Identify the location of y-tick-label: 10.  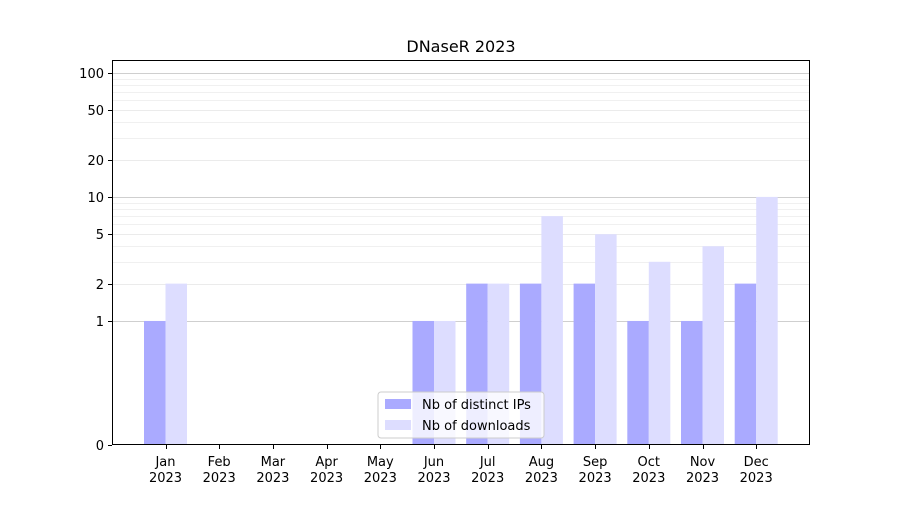
(95, 198).